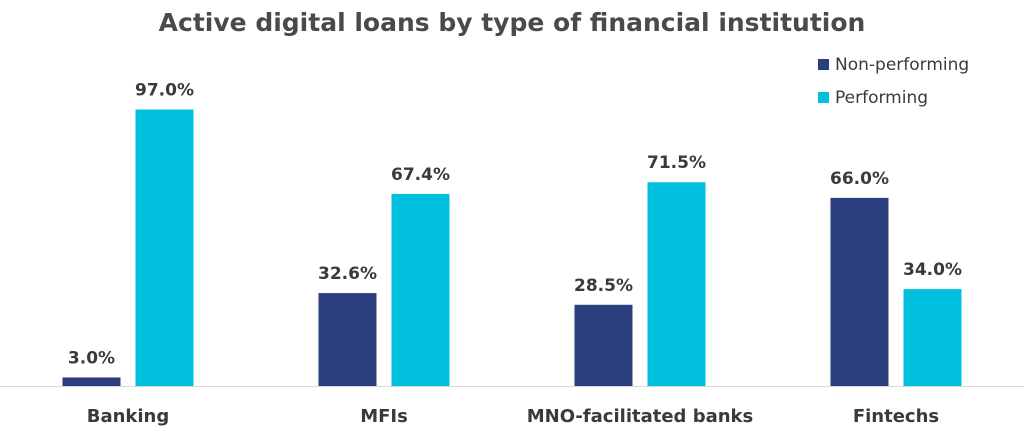 This screenshot has height=446, width=1024. I want to click on data-label: 66.0%, so click(859, 179).